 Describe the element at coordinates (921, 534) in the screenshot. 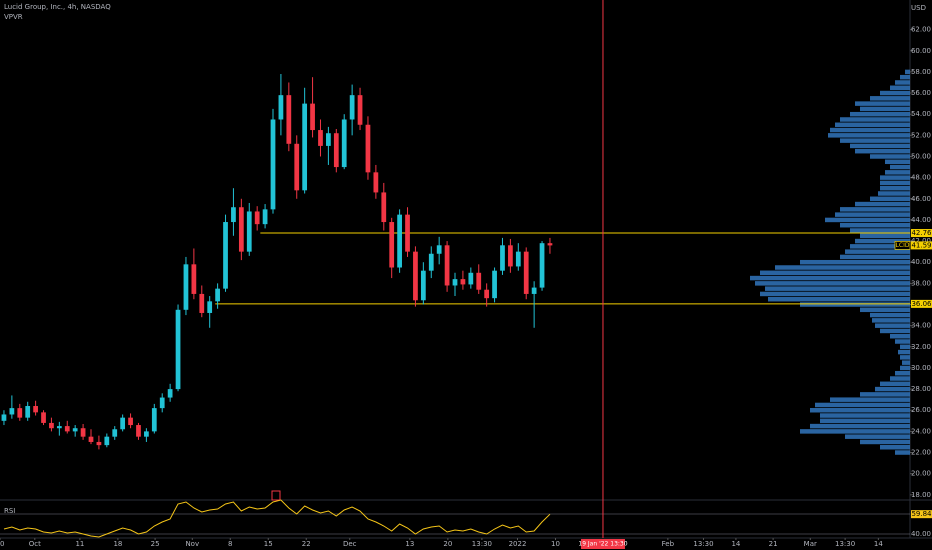

I see `rsi-tick-label: 40.00` at that location.